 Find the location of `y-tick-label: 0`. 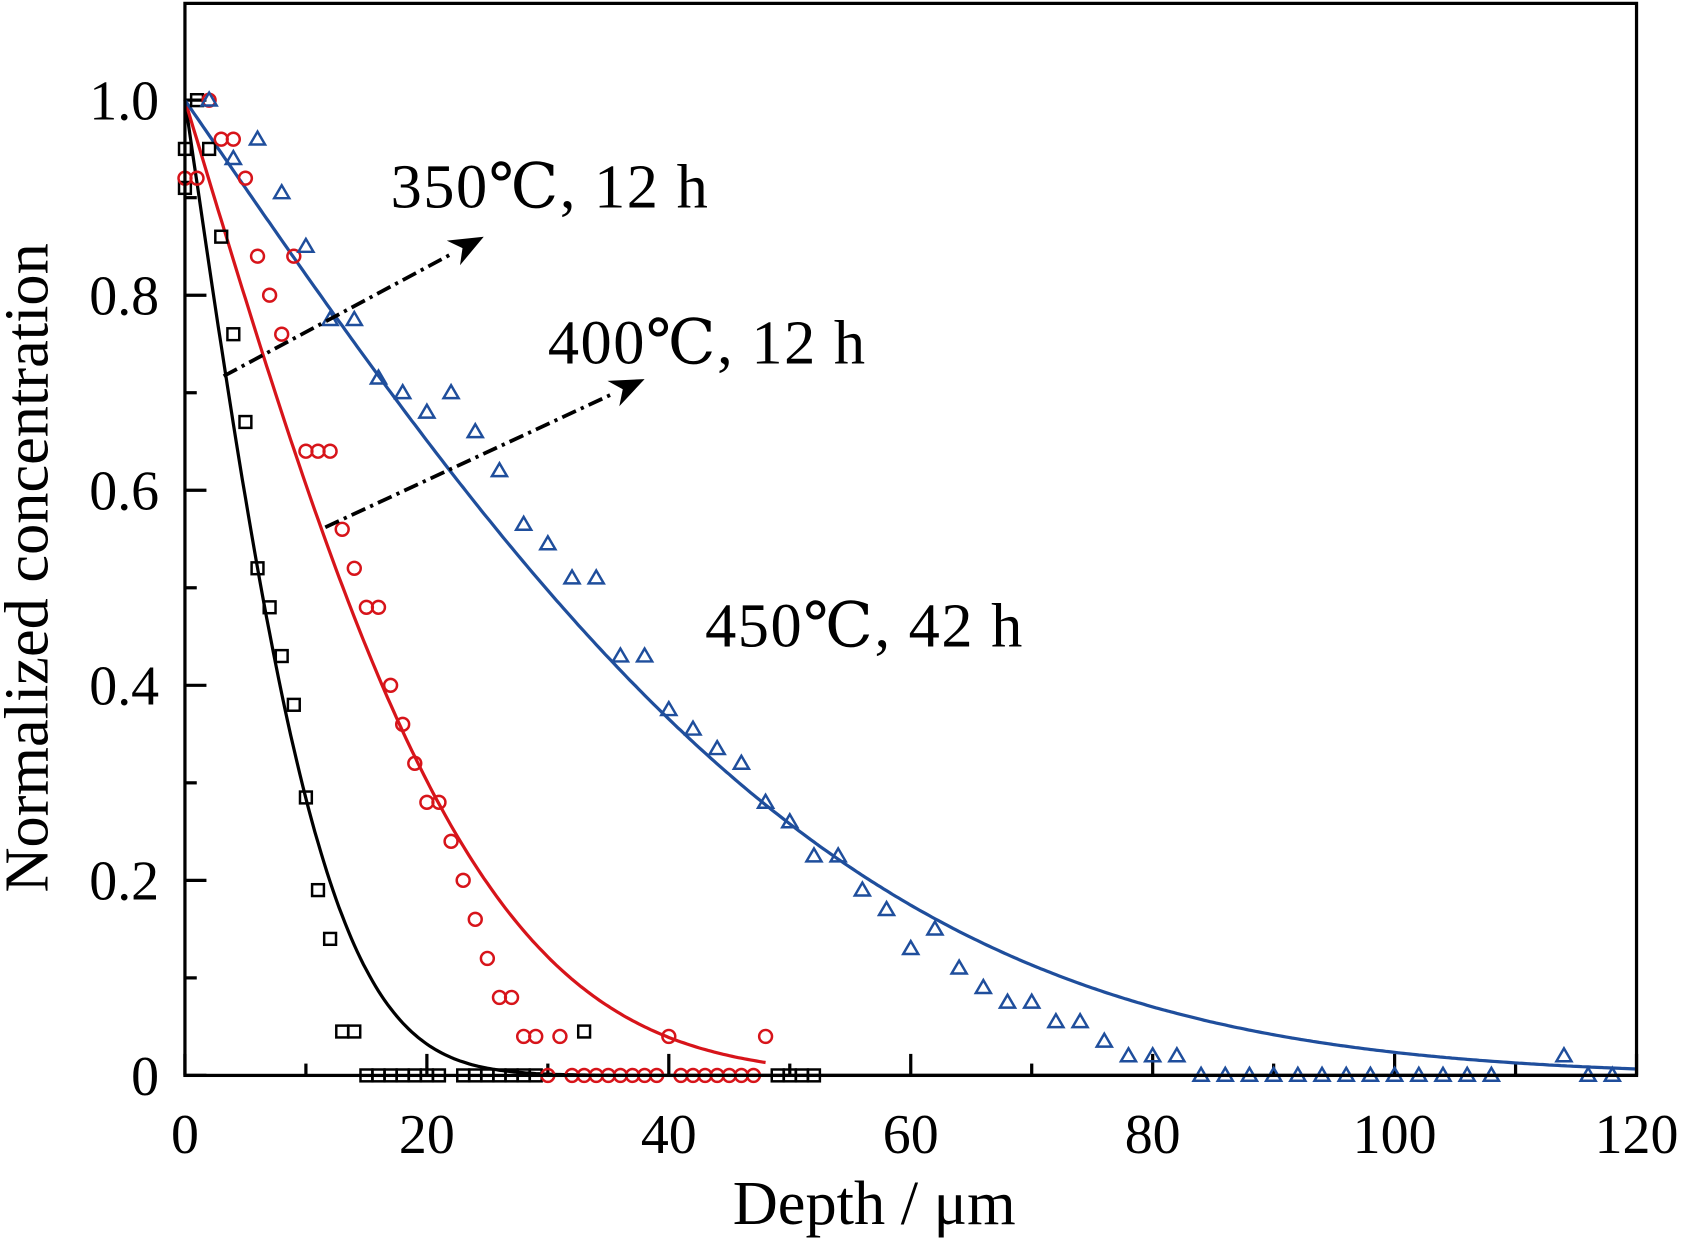

y-tick-label: 0 is located at coordinates (145, 1077).